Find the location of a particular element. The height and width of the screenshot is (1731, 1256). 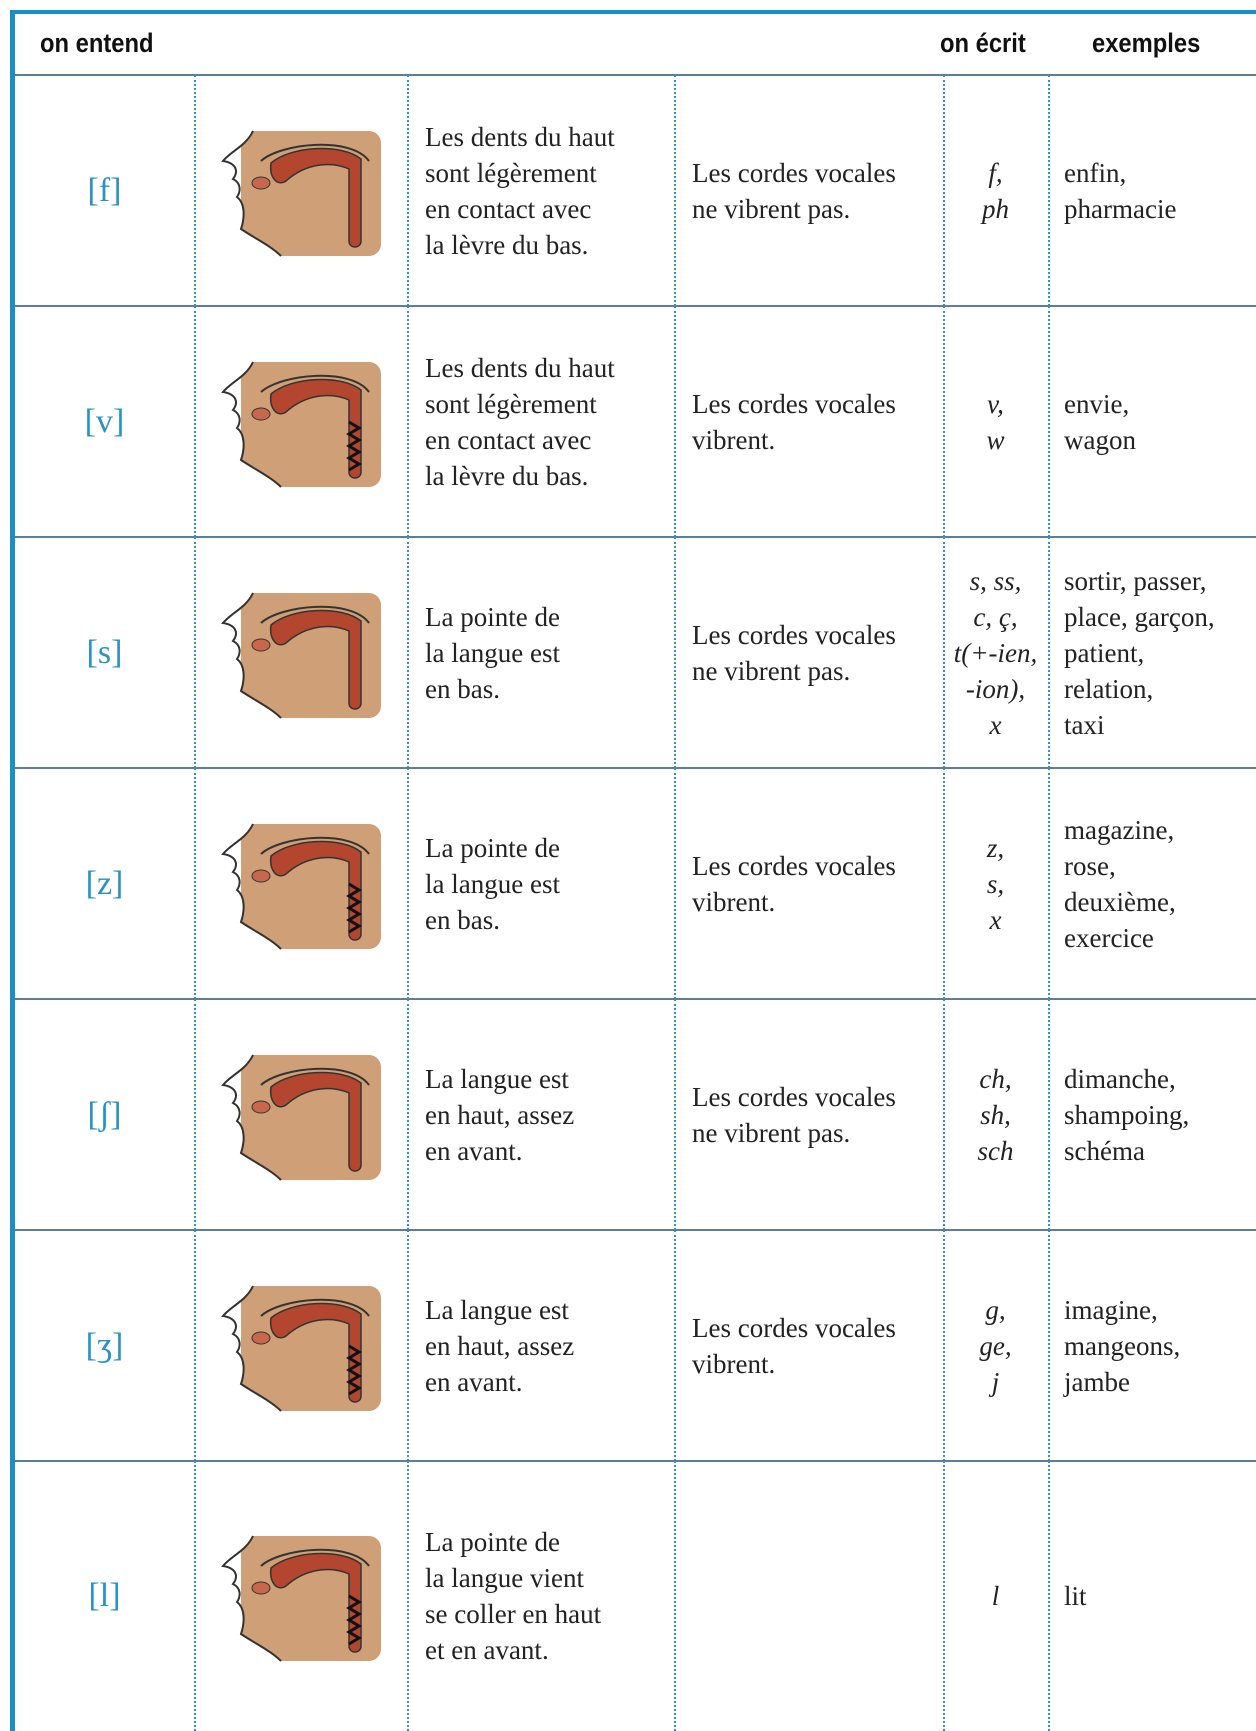

sound-symbol: [v] is located at coordinates (104, 421).